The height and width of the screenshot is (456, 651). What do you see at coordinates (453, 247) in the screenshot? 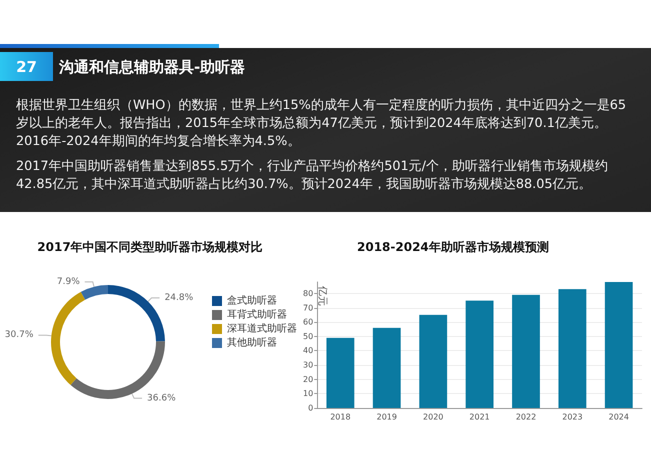
I see `chart-title: 2018-2024年助听器市场规模预测` at bounding box center [453, 247].